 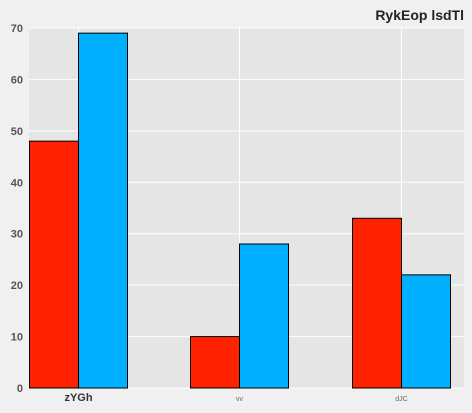 I want to click on y-tick-label: 60, so click(x=17, y=80).